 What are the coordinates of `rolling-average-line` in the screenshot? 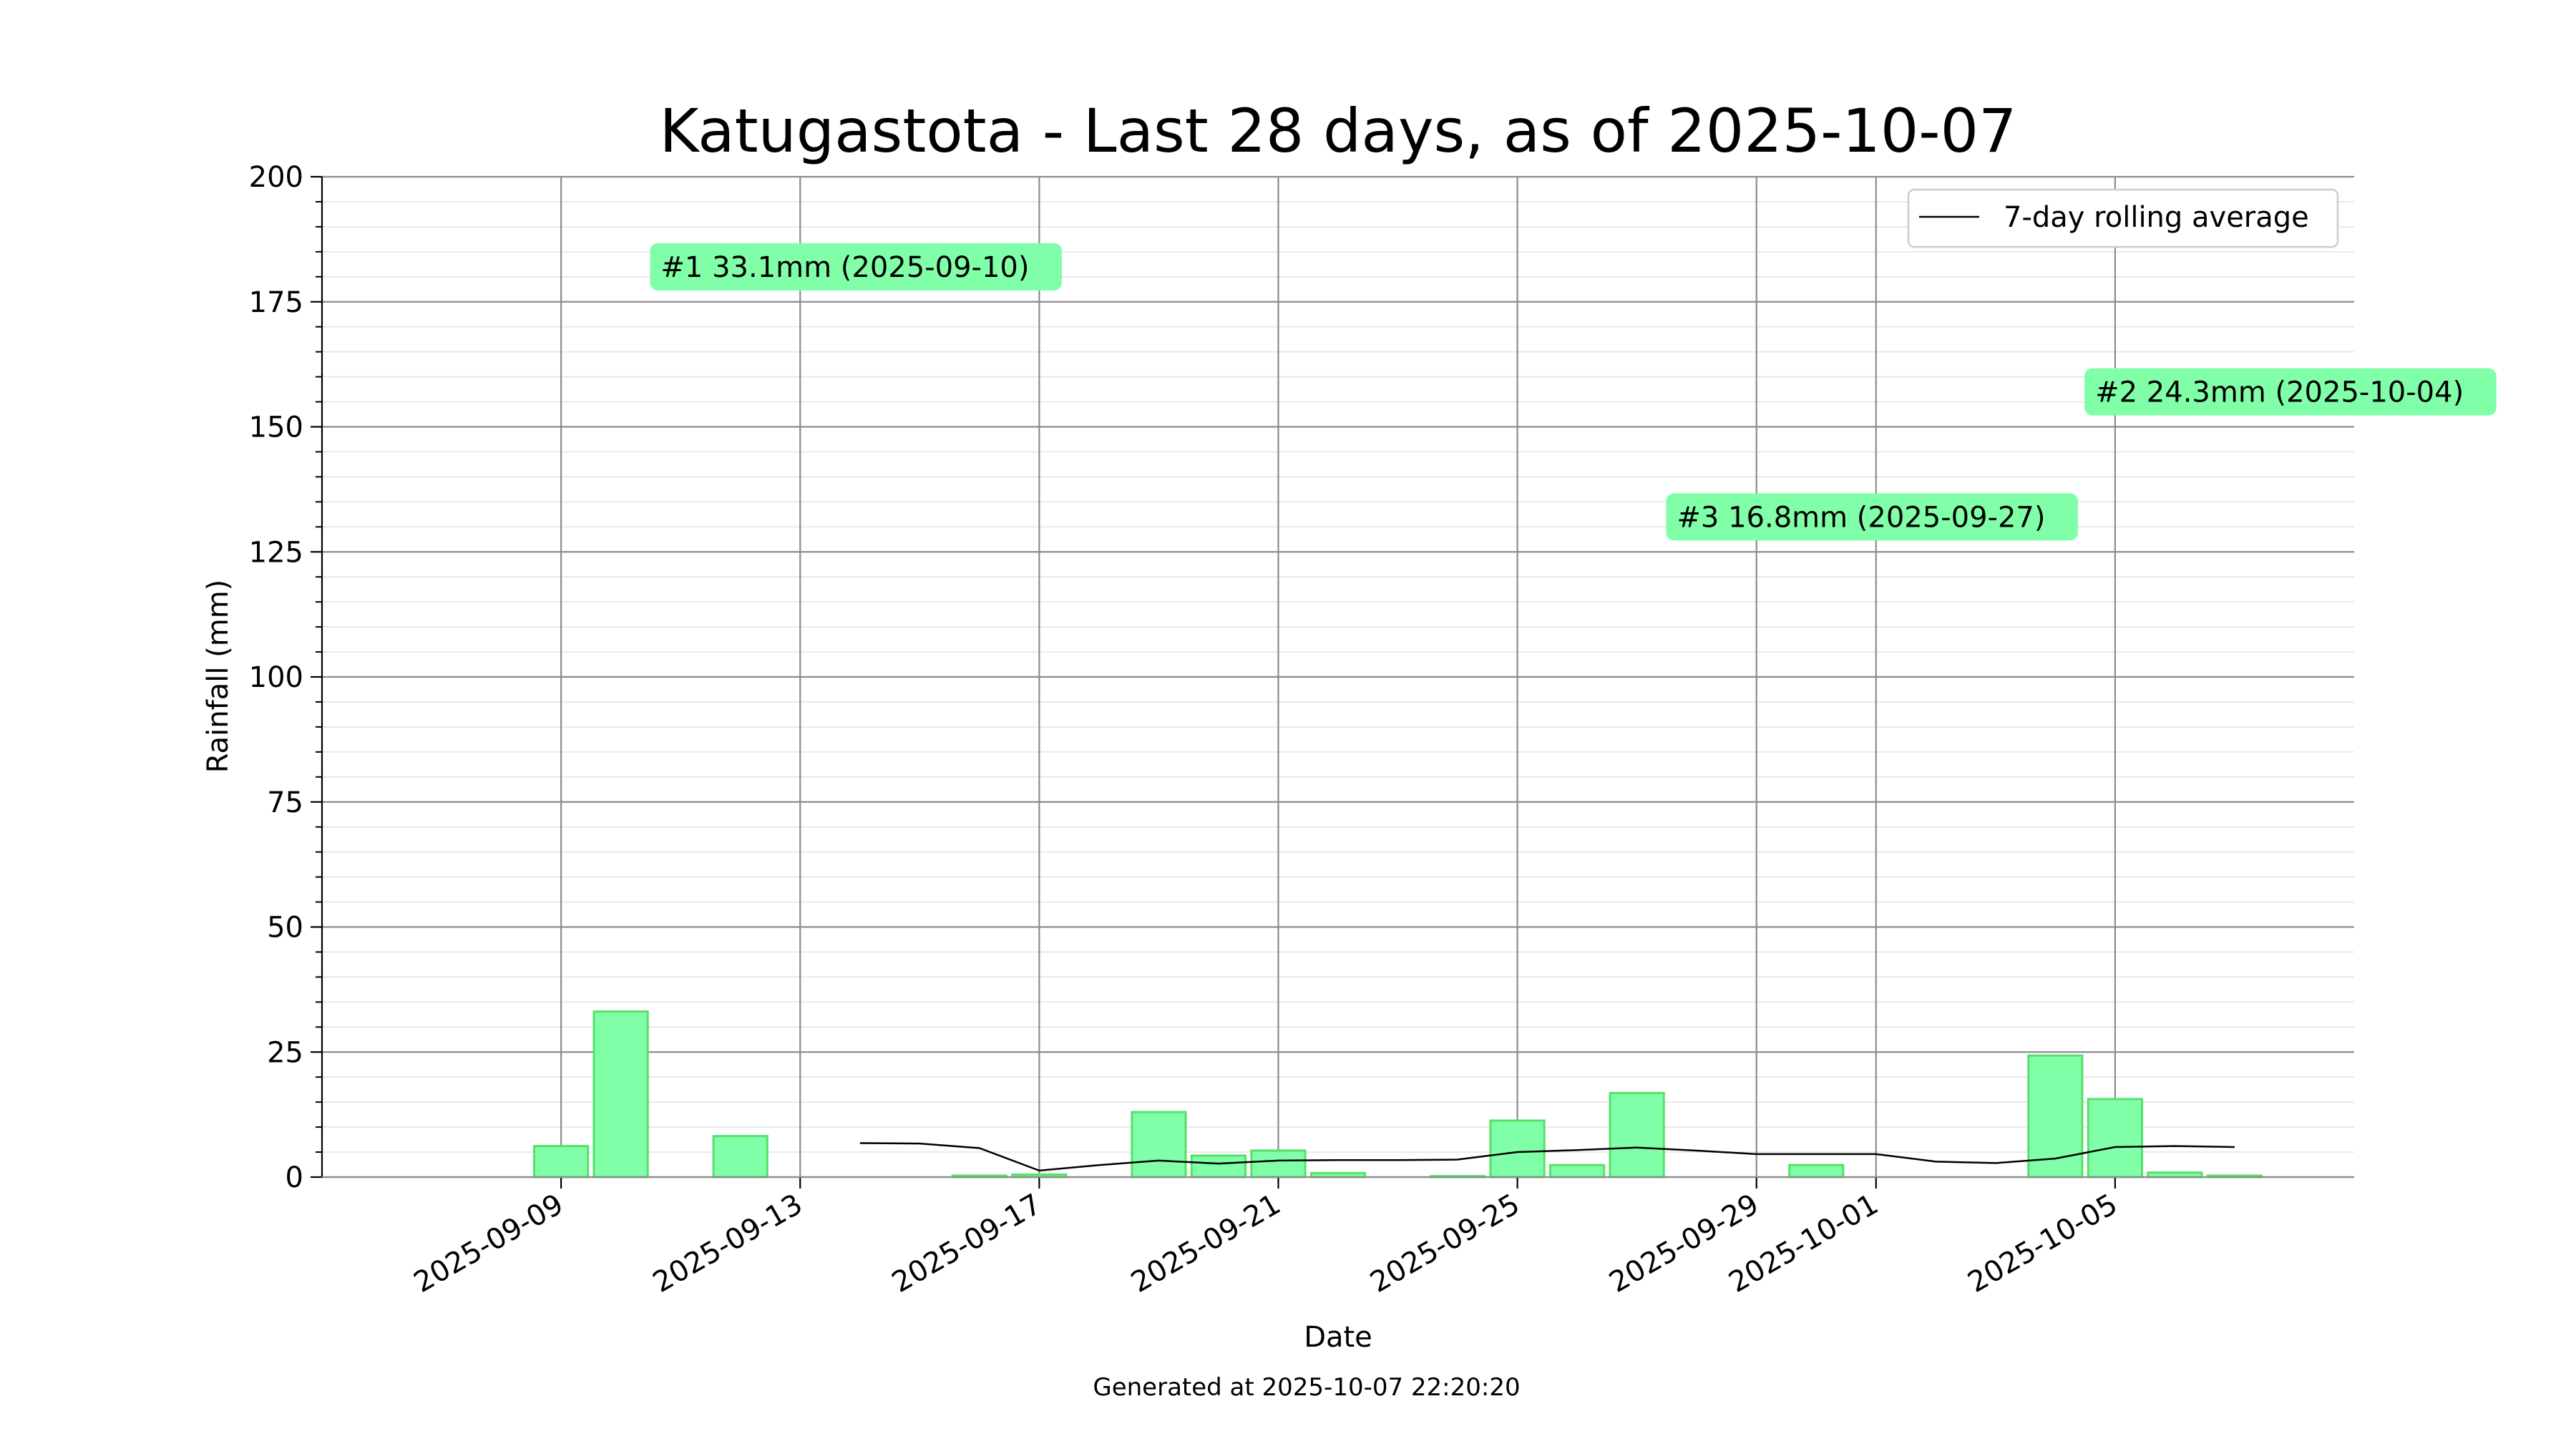 It's located at (1547, 1157).